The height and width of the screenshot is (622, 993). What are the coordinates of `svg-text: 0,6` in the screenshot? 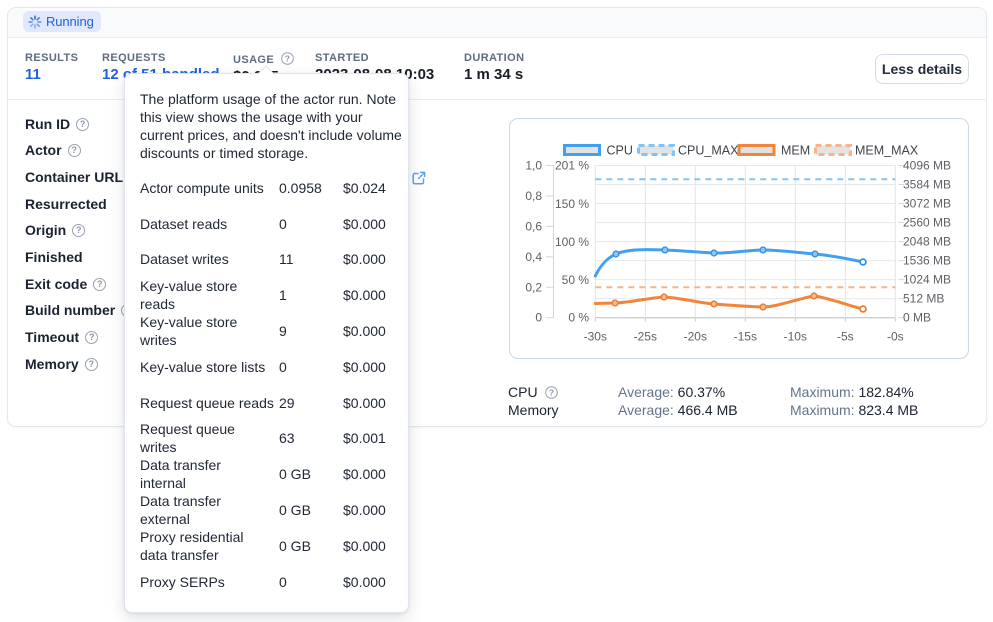 It's located at (533, 226).